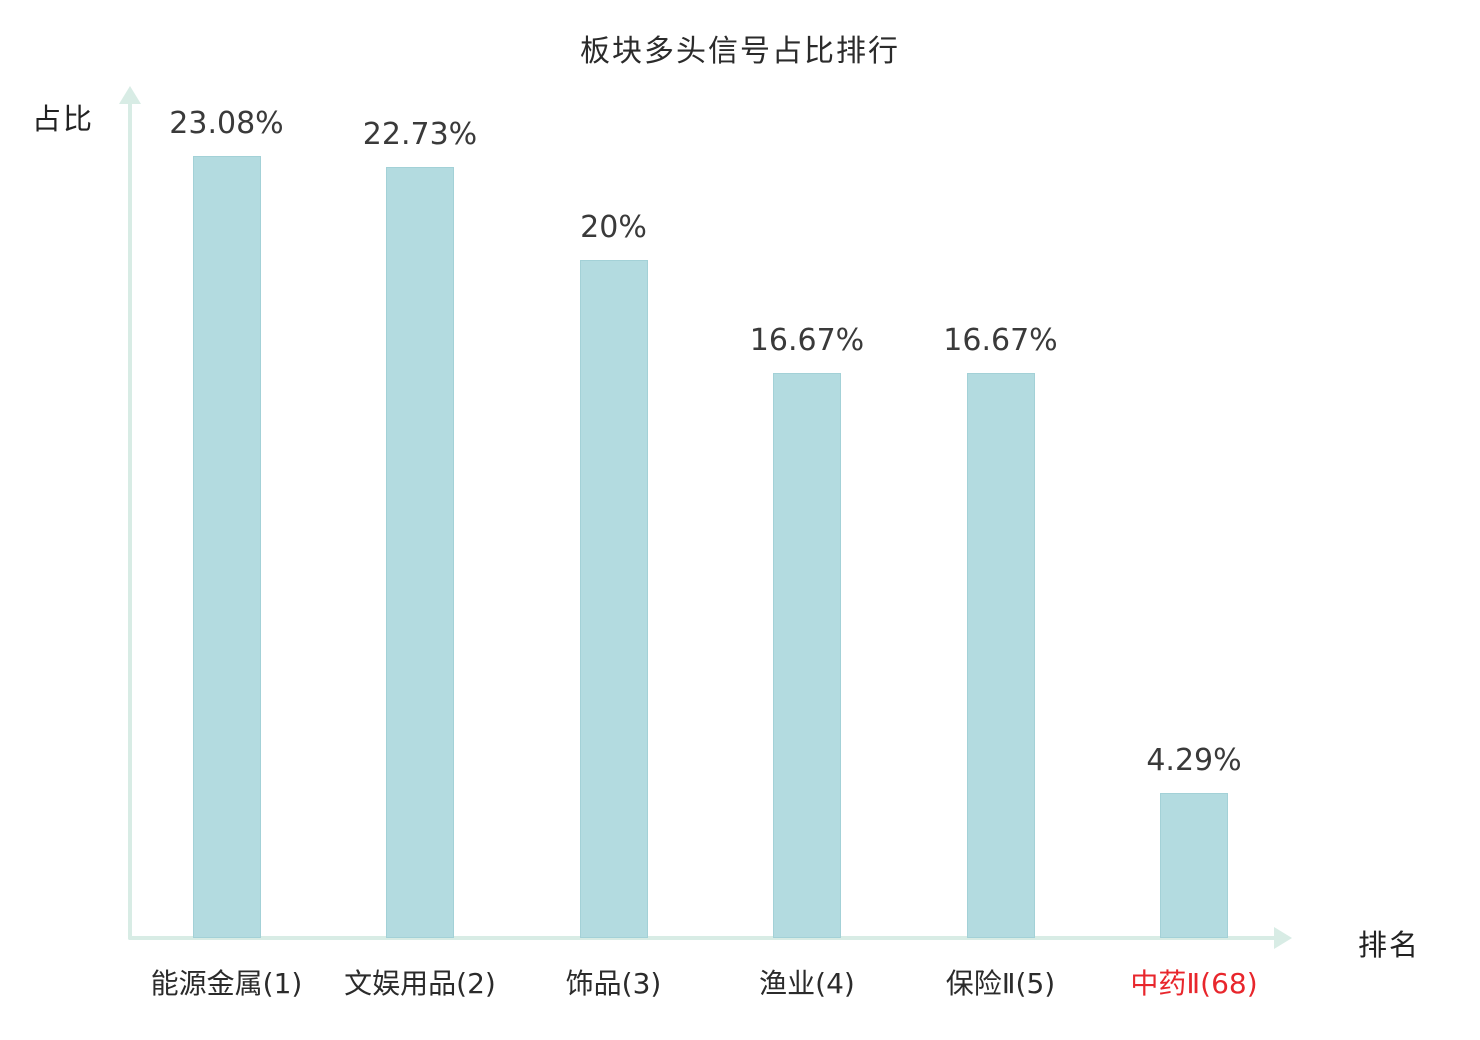  Describe the element at coordinates (1194, 983) in the screenshot. I see `bar-category-label: 中药Ⅱ(68)` at that location.